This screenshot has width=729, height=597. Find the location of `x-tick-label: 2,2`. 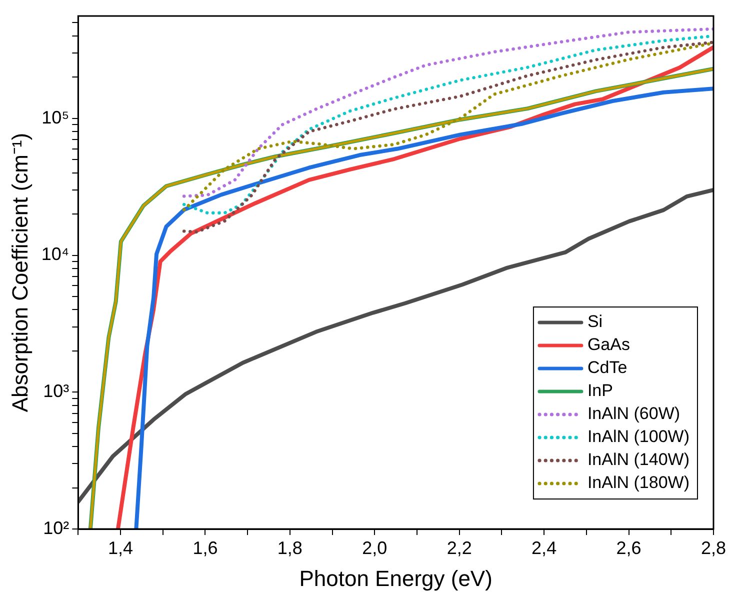

x-tick-label: 2,2 is located at coordinates (459, 548).